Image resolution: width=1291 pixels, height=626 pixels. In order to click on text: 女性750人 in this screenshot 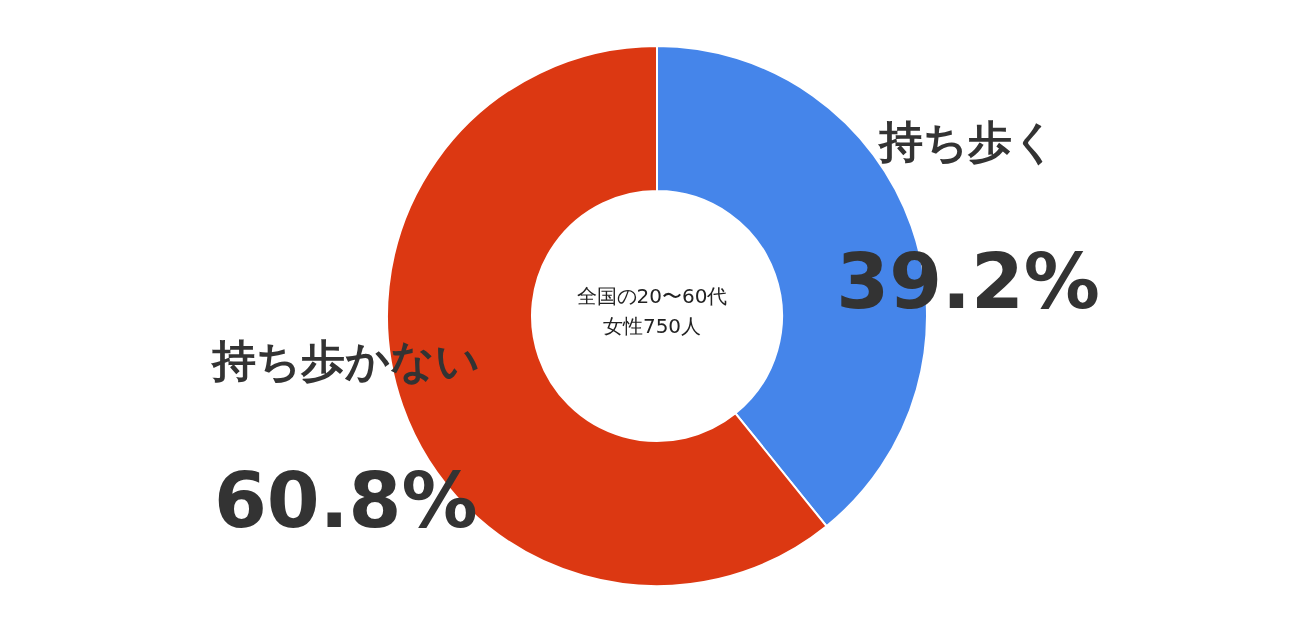, I will do `click(652, 326)`.